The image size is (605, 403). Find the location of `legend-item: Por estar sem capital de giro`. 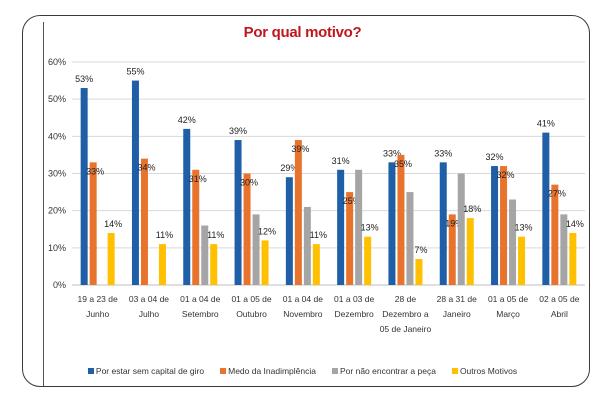

legend-item: Por estar sem capital de giro is located at coordinates (146, 371).